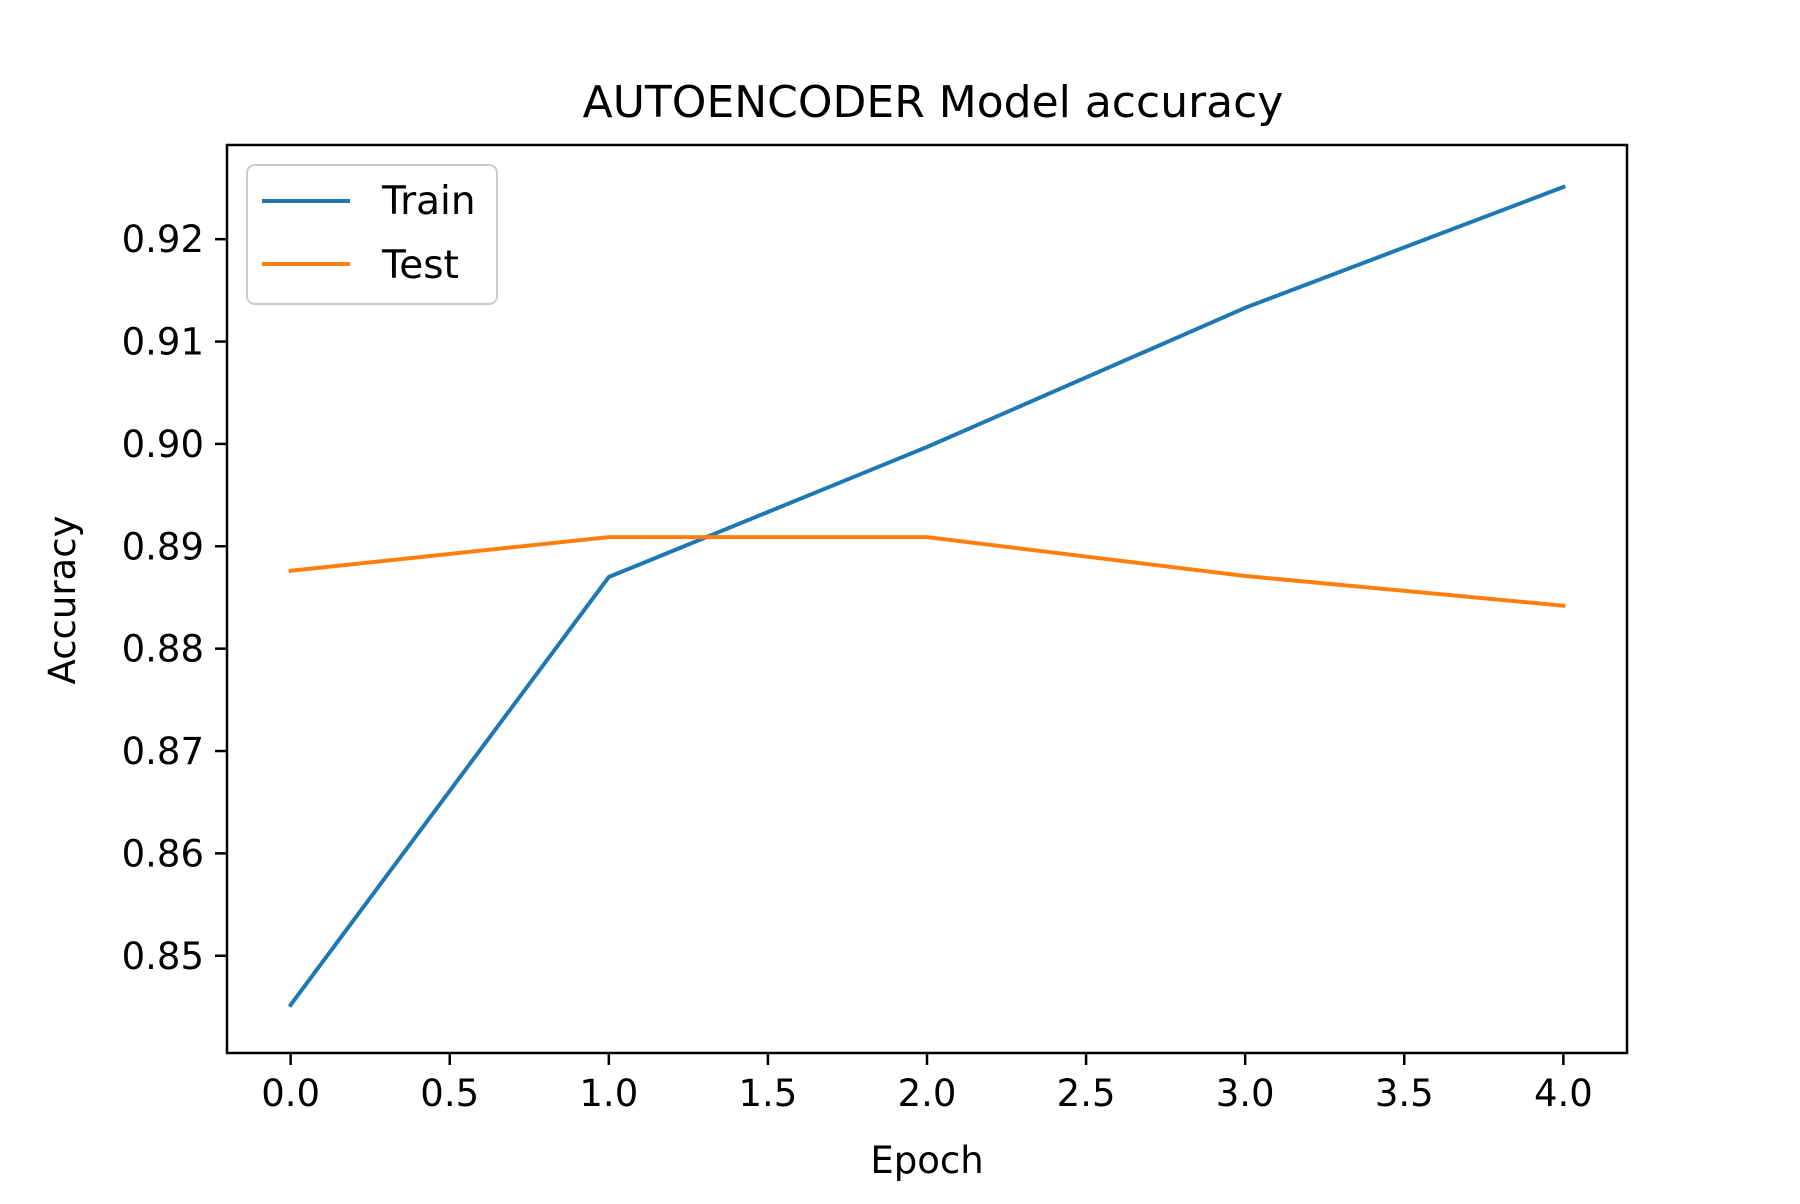 The height and width of the screenshot is (1204, 1800). Describe the element at coordinates (1563, 1093) in the screenshot. I see `x-tick-label: 4.0` at that location.